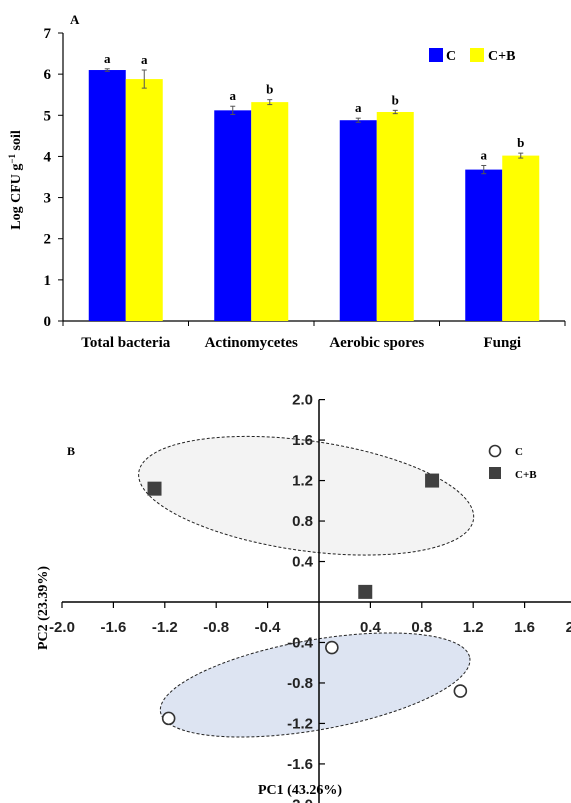  What do you see at coordinates (48, 199) in the screenshot?
I see `y-tick-label: 3` at bounding box center [48, 199].